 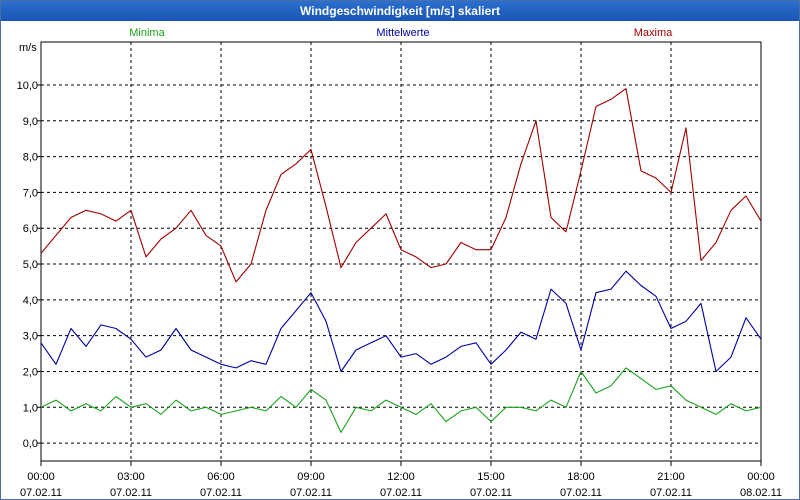 What do you see at coordinates (30, 337) in the screenshot?
I see `y-tick-label: 3,0` at bounding box center [30, 337].